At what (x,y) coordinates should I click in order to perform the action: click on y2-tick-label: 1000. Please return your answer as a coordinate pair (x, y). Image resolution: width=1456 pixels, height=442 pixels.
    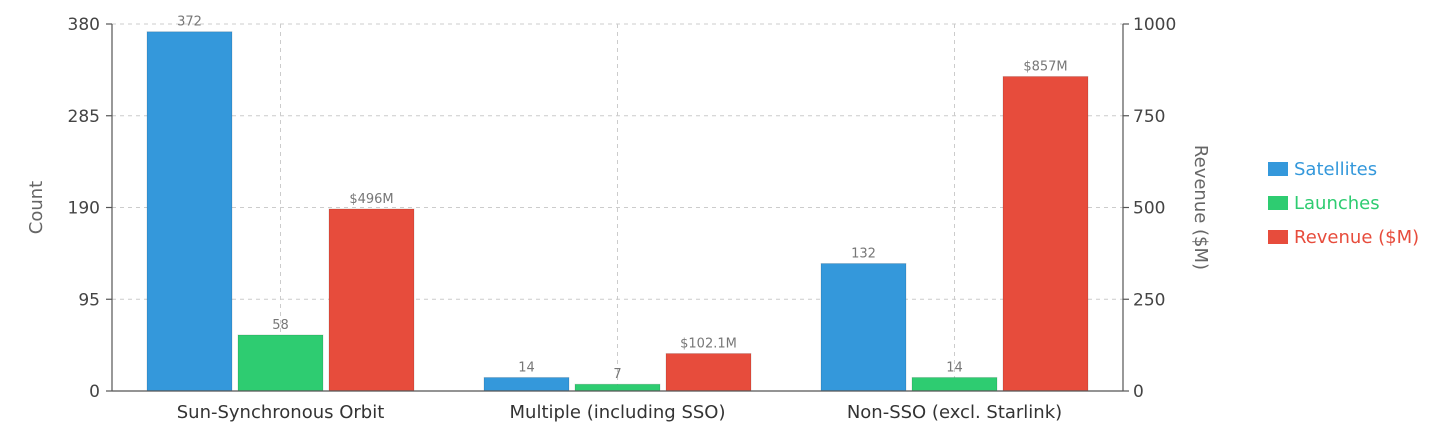
    Looking at the image, I should click on (1154, 25).